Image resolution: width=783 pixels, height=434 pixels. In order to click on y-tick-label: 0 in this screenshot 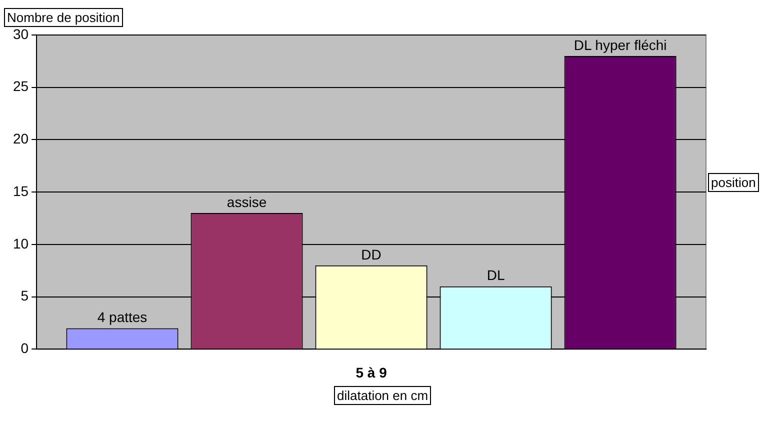, I will do `click(24, 348)`.